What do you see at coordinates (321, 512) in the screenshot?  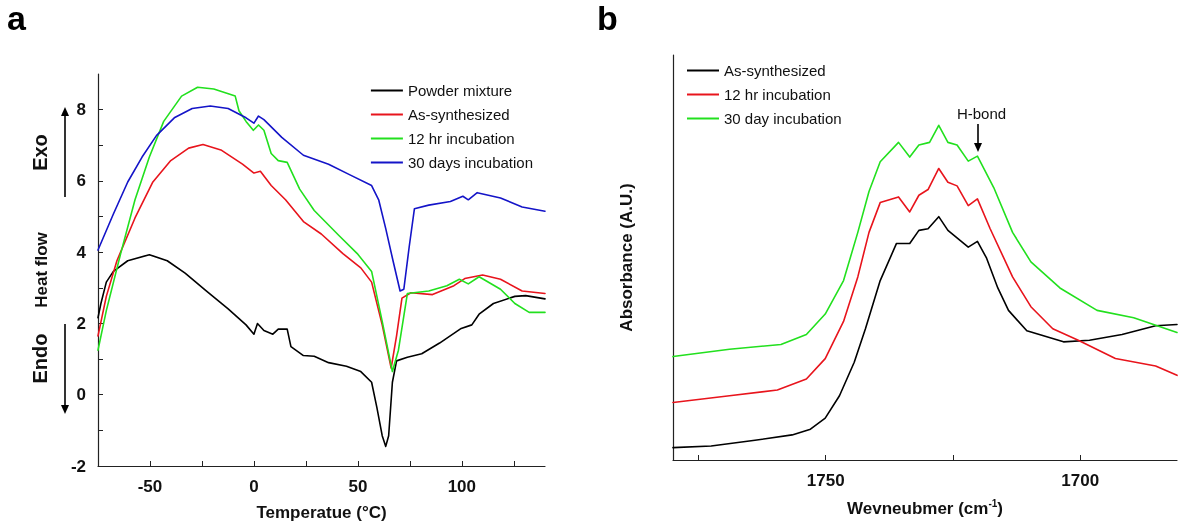 I see `x-axis-title: Temperatue (°C)` at bounding box center [321, 512].